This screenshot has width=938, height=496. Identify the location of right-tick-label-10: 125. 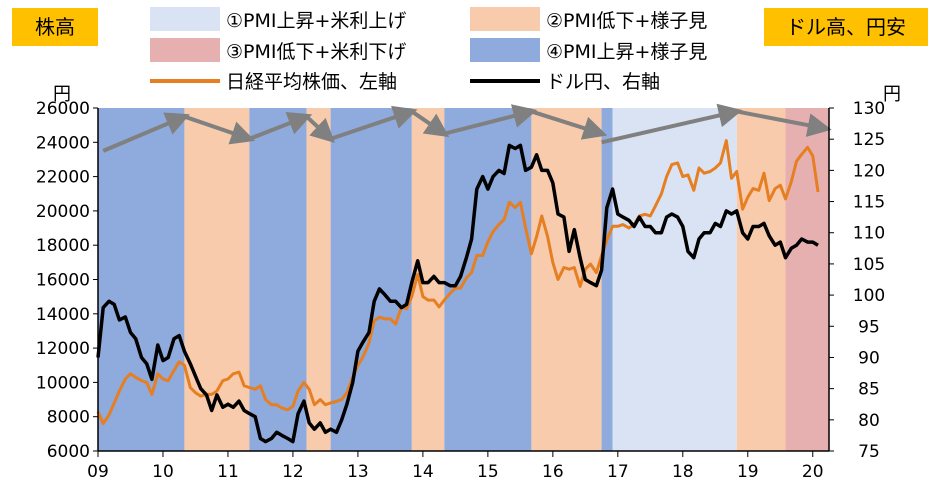
(869, 140).